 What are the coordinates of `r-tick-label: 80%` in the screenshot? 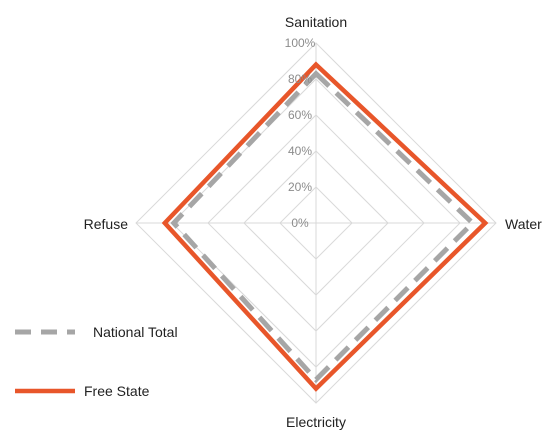 It's located at (300, 79).